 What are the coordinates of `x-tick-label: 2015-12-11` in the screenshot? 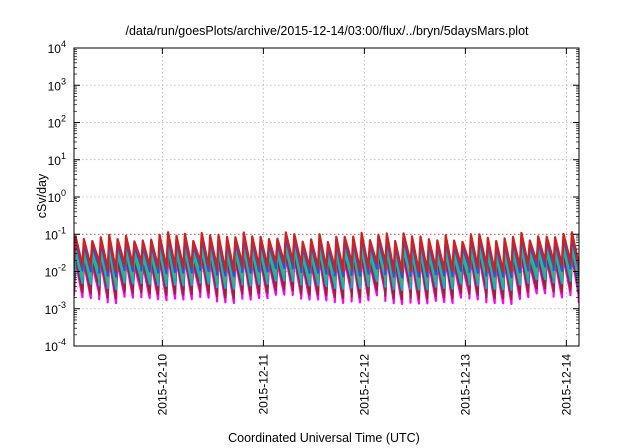 It's located at (263, 384).